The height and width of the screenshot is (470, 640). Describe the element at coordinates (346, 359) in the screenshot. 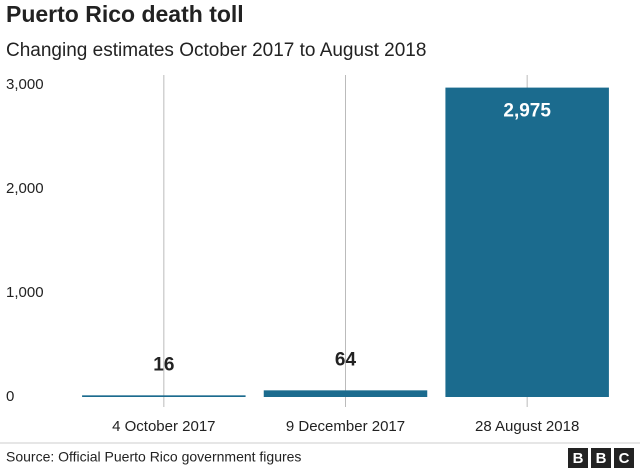

I see `value-label: 64` at that location.